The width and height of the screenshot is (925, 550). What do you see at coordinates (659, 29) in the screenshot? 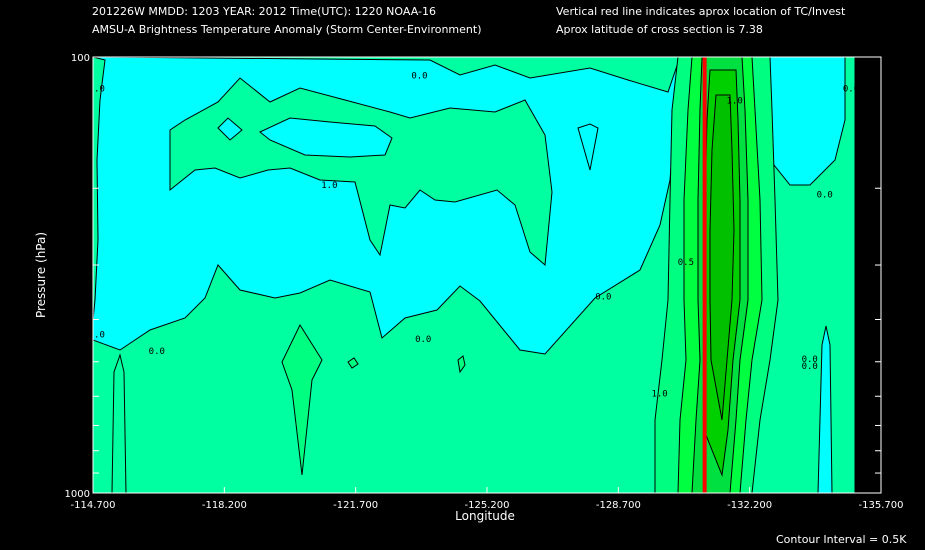
I see `header-line-latitude: Aprox latitude of cross section is 7.38` at bounding box center [659, 29].